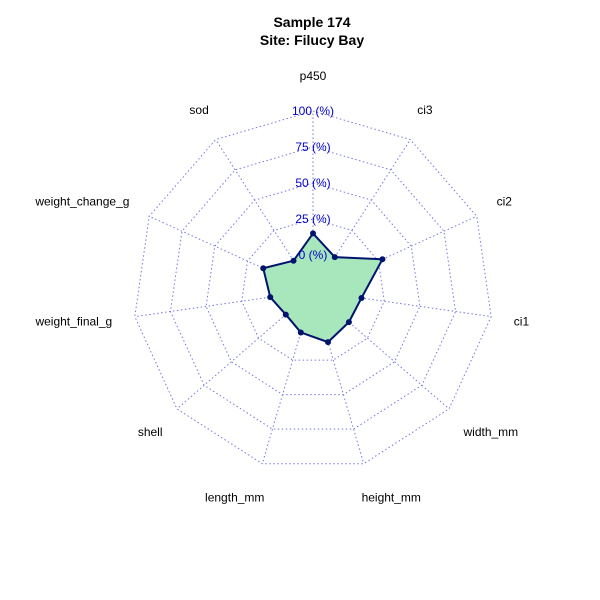 The width and height of the screenshot is (600, 600). Describe the element at coordinates (234, 497) in the screenshot. I see `axis-label: length_mm` at that location.